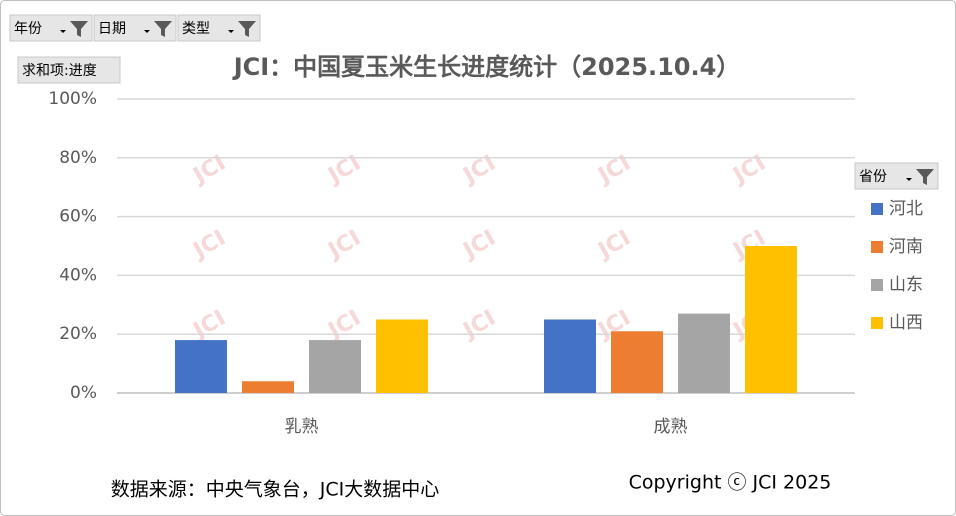 The image size is (956, 516). What do you see at coordinates (302, 426) in the screenshot?
I see `x-tick-label: 乳熟` at bounding box center [302, 426].